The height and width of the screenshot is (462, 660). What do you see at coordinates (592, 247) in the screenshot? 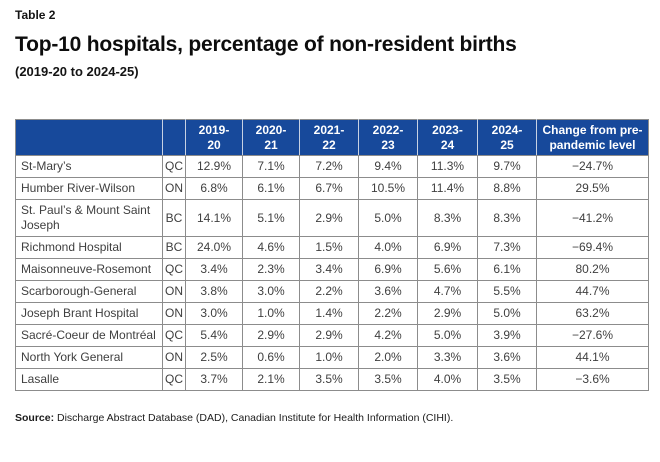
I see `change-value-cell: −69.4%` at bounding box center [592, 247].